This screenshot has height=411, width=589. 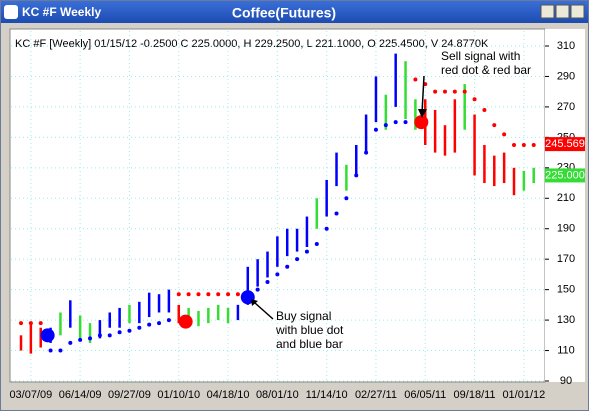 What do you see at coordinates (376, 395) in the screenshot?
I see `x-tick-label: 02/27/11` at bounding box center [376, 395].